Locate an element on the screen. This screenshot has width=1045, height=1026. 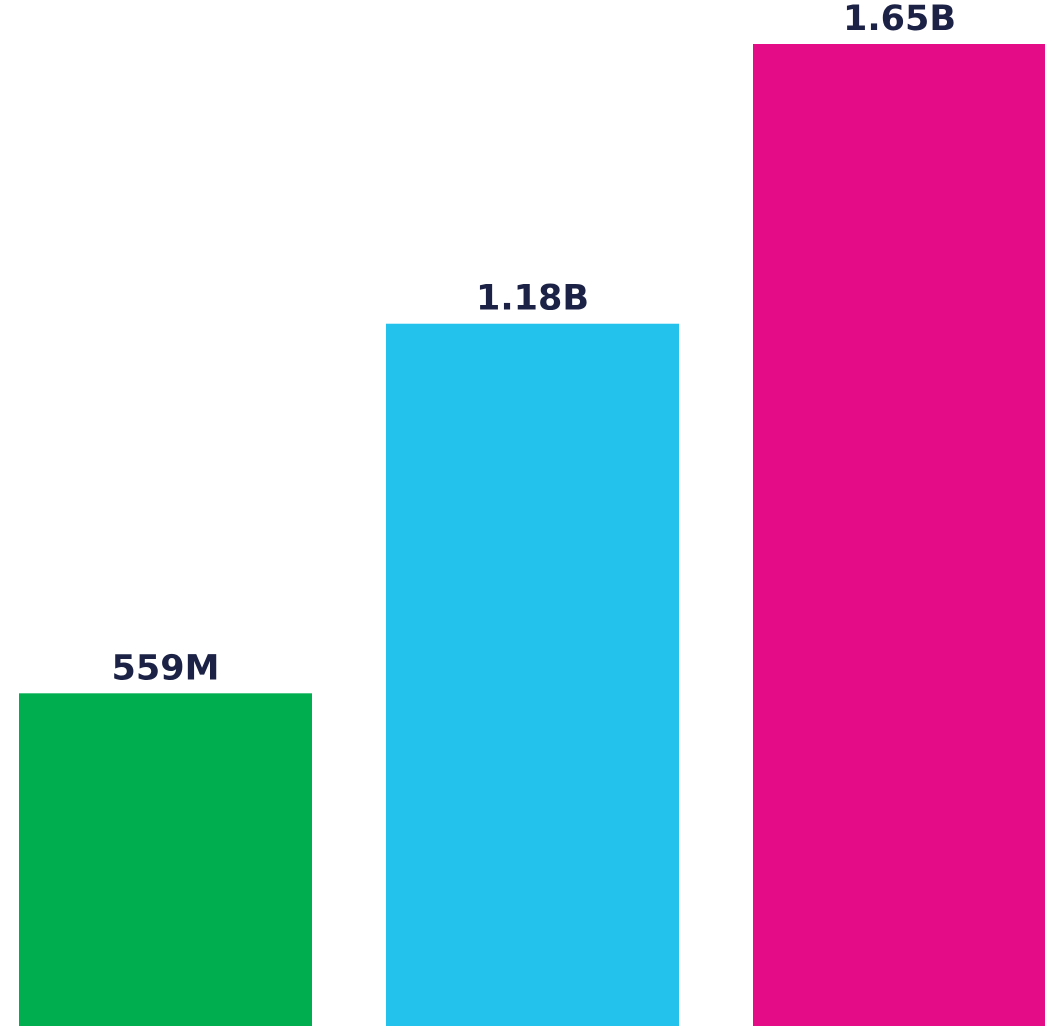
data-label-3: 1.65B is located at coordinates (899, 19).